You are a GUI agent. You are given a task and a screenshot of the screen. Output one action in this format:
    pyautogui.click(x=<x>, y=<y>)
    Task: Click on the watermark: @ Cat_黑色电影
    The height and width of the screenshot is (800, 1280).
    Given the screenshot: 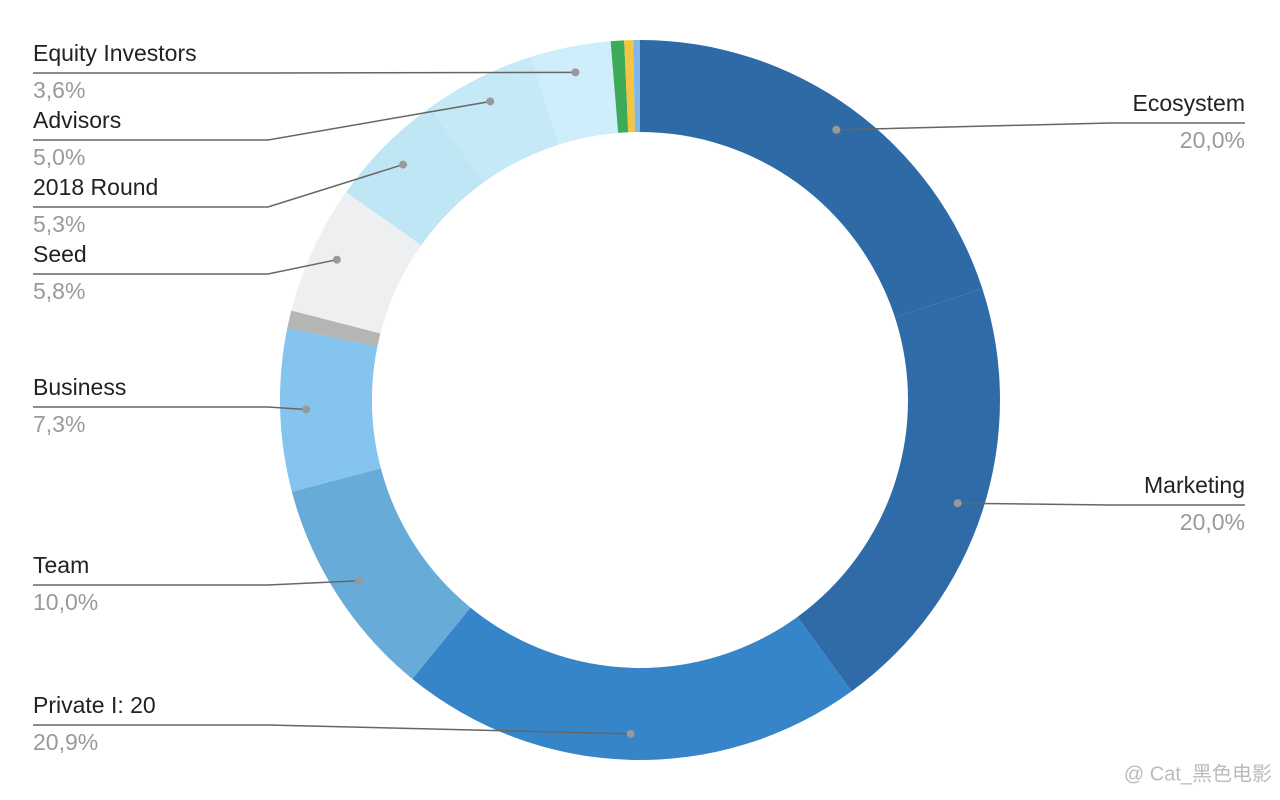 What is the action you would take?
    pyautogui.click(x=1198, y=773)
    